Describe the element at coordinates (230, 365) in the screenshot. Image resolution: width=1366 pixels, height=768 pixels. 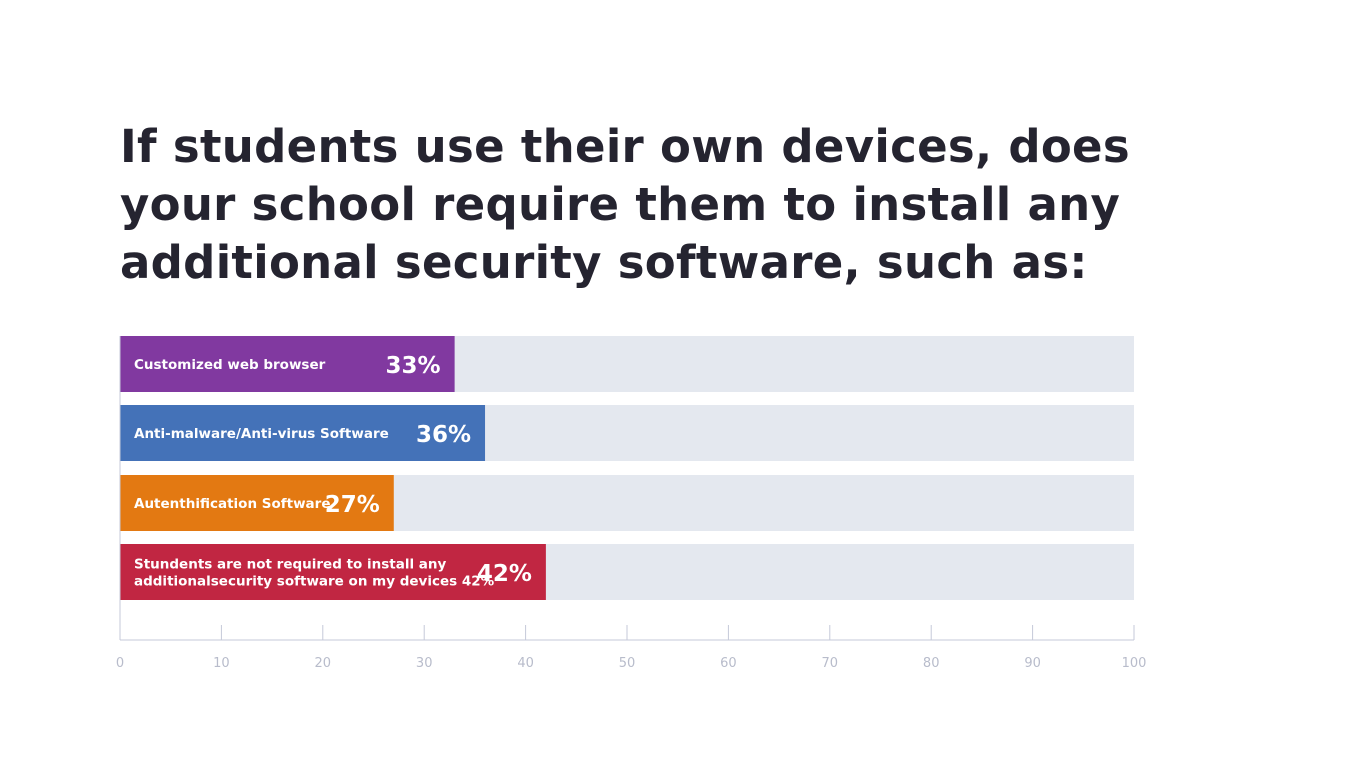
I see `category-label: Customized web browser` at that location.